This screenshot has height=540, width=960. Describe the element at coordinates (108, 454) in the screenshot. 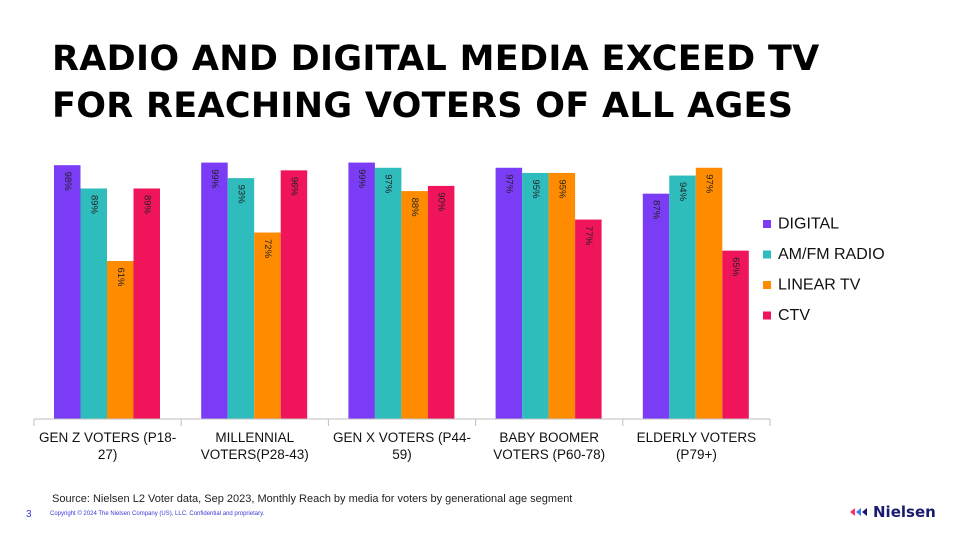

I see `category-label-0-1: 27)` at that location.